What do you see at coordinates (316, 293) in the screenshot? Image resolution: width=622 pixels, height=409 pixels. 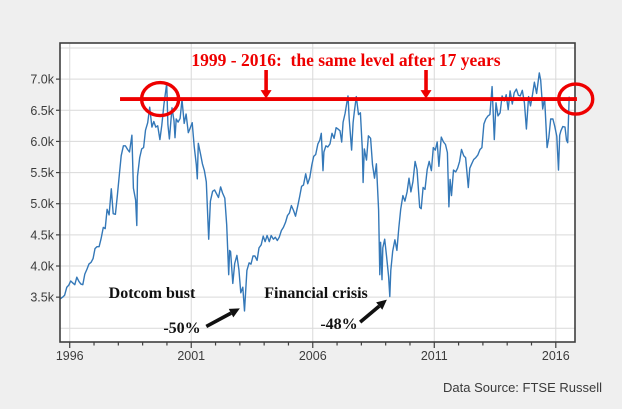 I see `annotation-financial-crisis: Financial crisis` at bounding box center [316, 293].